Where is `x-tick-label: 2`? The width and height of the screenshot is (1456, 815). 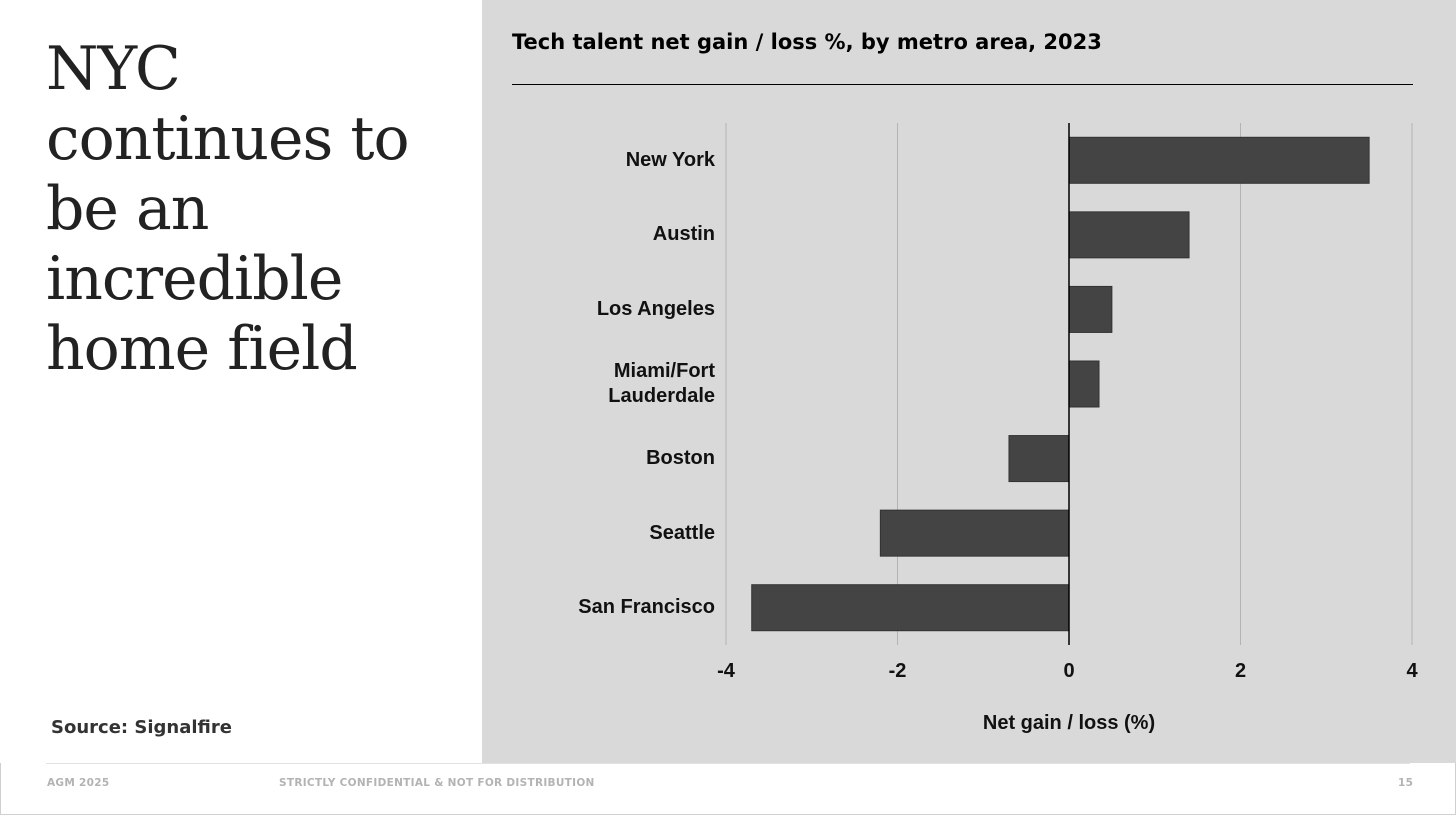
x-tick-label: 2 is located at coordinates (1240, 671).